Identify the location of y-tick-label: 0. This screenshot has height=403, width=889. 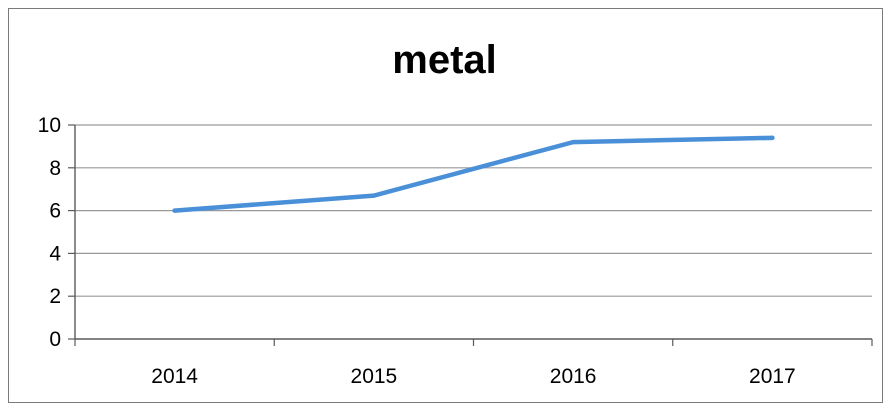
(55, 339).